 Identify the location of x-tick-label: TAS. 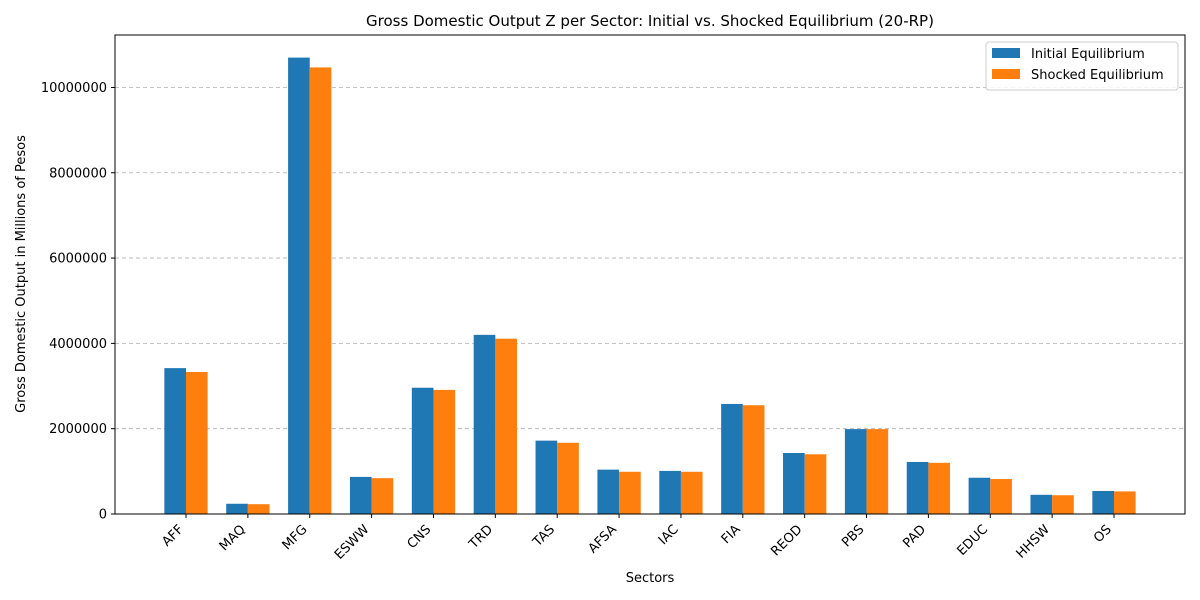
(544, 536).